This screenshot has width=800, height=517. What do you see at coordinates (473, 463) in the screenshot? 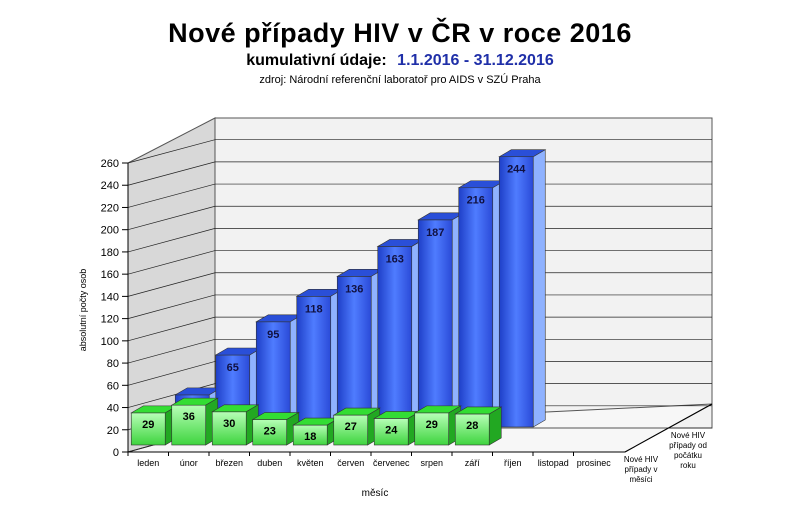
I see `x-tick-label: září` at bounding box center [473, 463].